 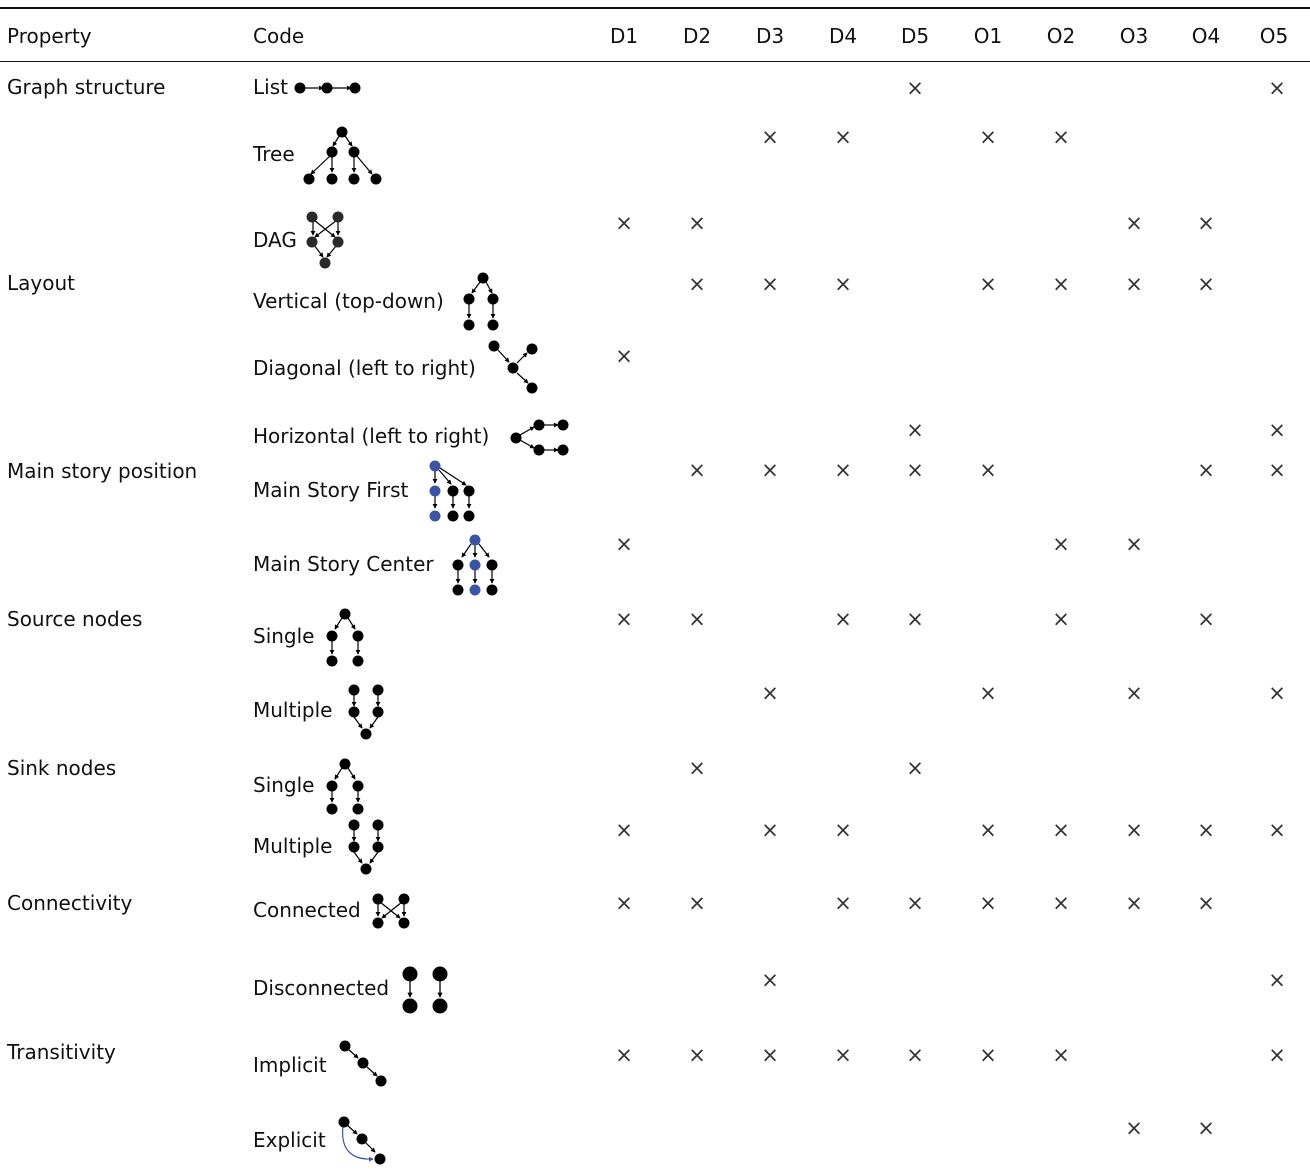 What do you see at coordinates (102, 471) in the screenshot?
I see `property-main-story-position: Main story position` at bounding box center [102, 471].